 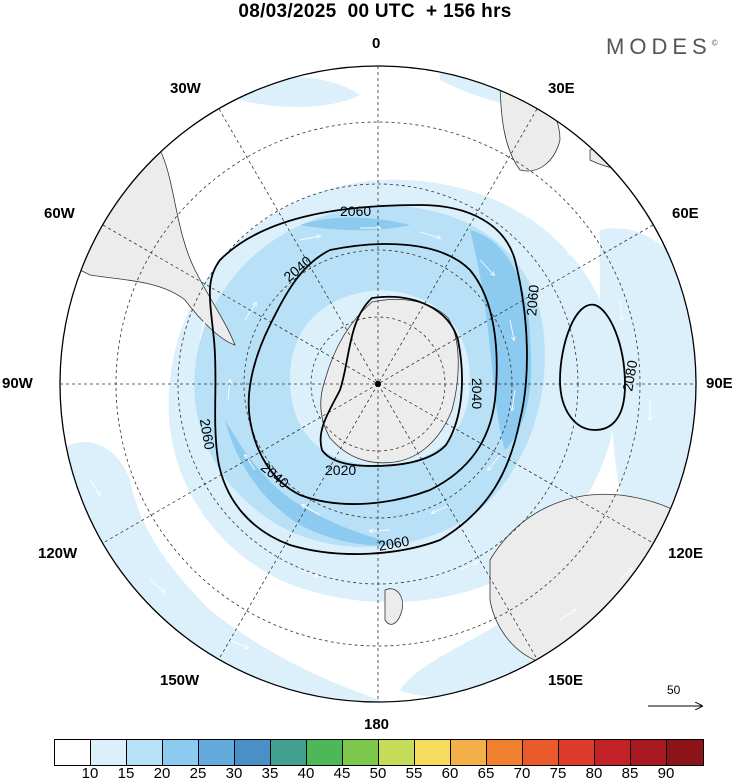 I want to click on colorbar-tick-label: 50, so click(x=378, y=773).